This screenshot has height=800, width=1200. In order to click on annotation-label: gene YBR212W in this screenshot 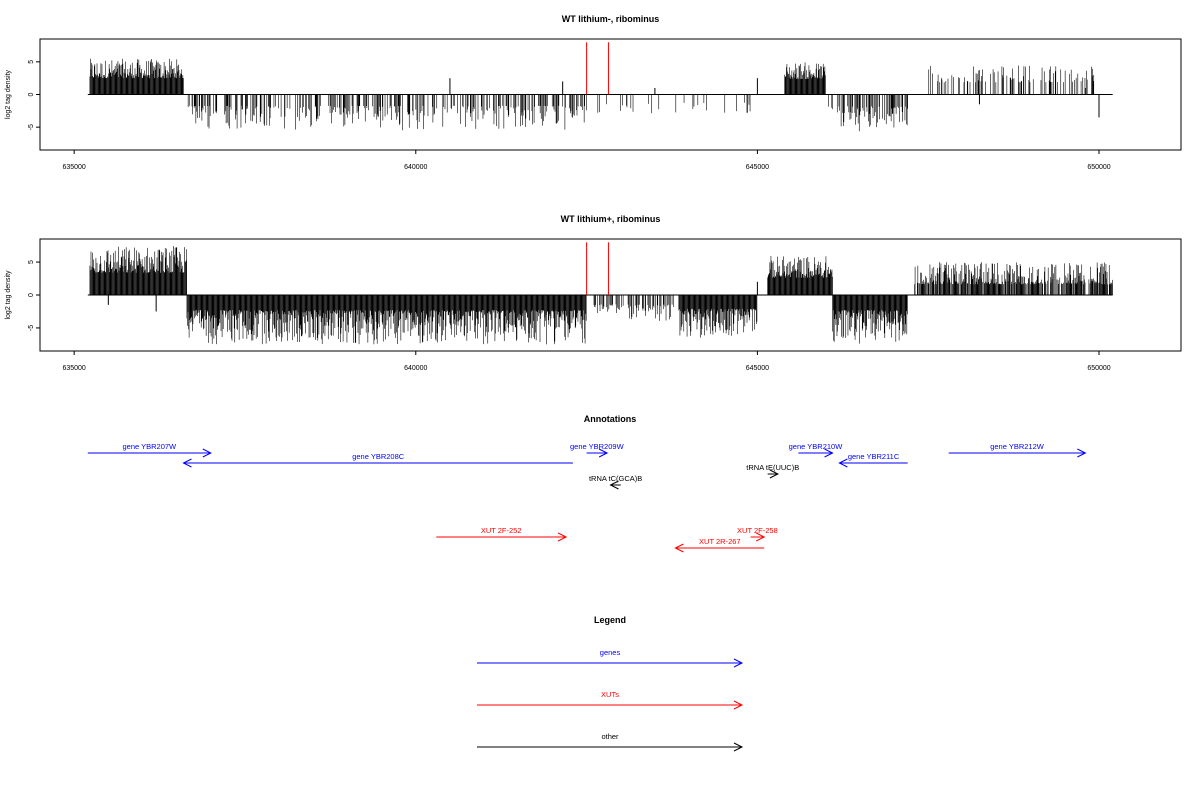, I will do `click(1017, 446)`.